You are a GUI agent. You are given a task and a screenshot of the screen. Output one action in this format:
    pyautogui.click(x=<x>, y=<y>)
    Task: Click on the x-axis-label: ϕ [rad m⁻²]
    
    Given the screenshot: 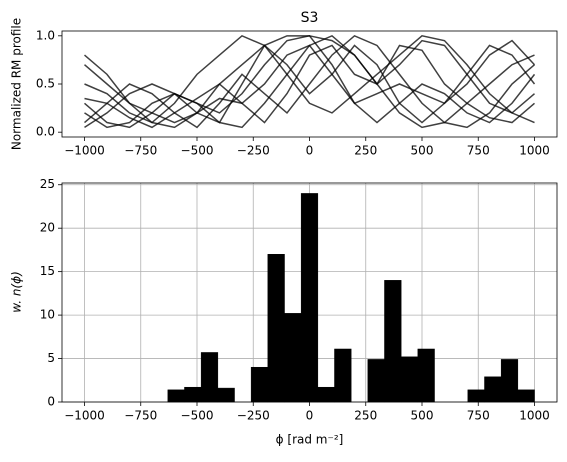 What is the action you would take?
    pyautogui.click(x=310, y=440)
    